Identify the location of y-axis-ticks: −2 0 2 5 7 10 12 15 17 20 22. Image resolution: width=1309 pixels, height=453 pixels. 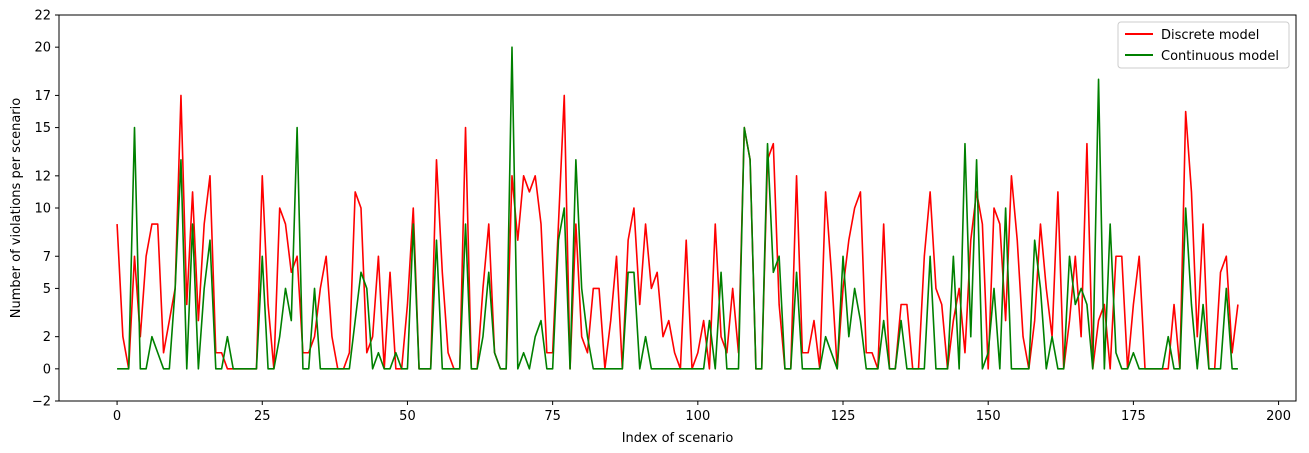
(45, 209).